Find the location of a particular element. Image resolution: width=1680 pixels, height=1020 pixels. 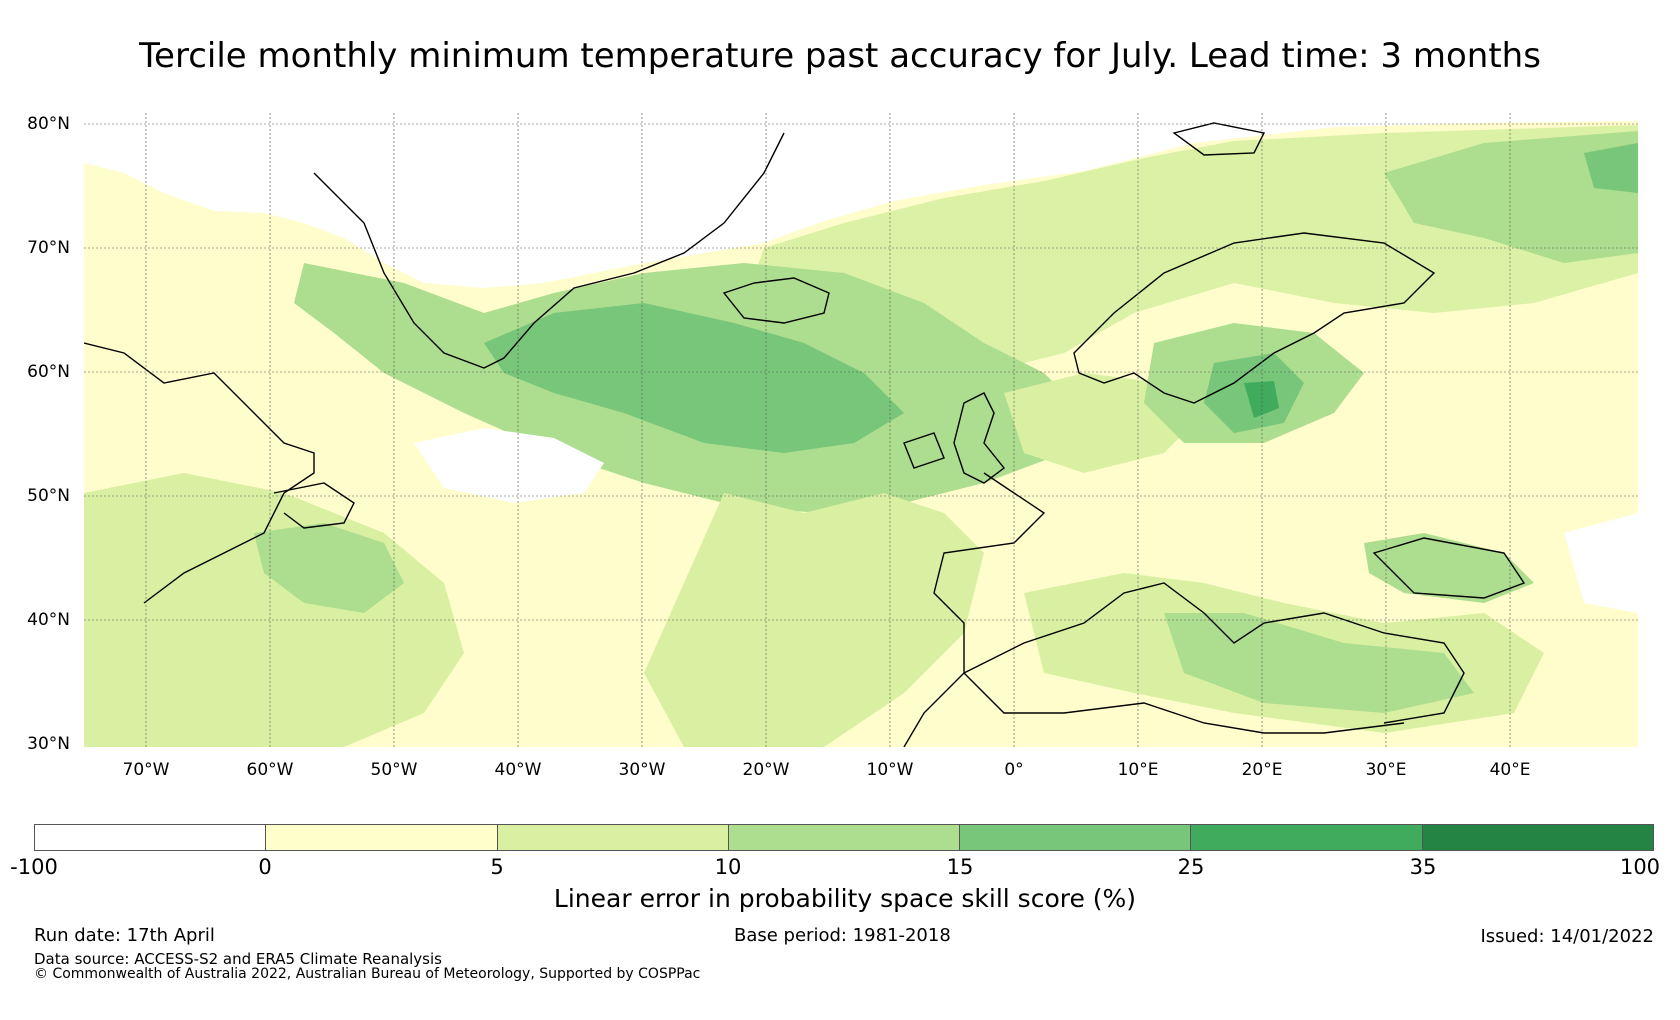

colorbar-tick: 25 is located at coordinates (1191, 867).